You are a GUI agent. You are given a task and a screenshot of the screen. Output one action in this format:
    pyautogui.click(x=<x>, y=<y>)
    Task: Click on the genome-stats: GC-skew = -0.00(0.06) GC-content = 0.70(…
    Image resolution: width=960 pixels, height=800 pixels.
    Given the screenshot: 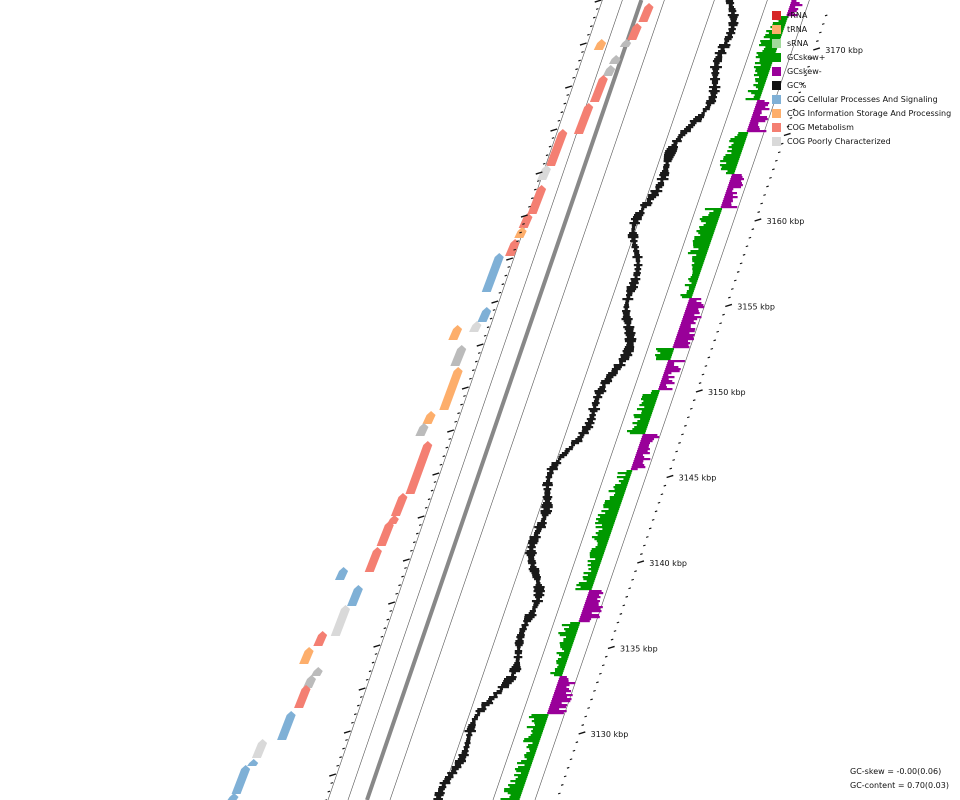 What is the action you would take?
    pyautogui.click(x=899, y=779)
    